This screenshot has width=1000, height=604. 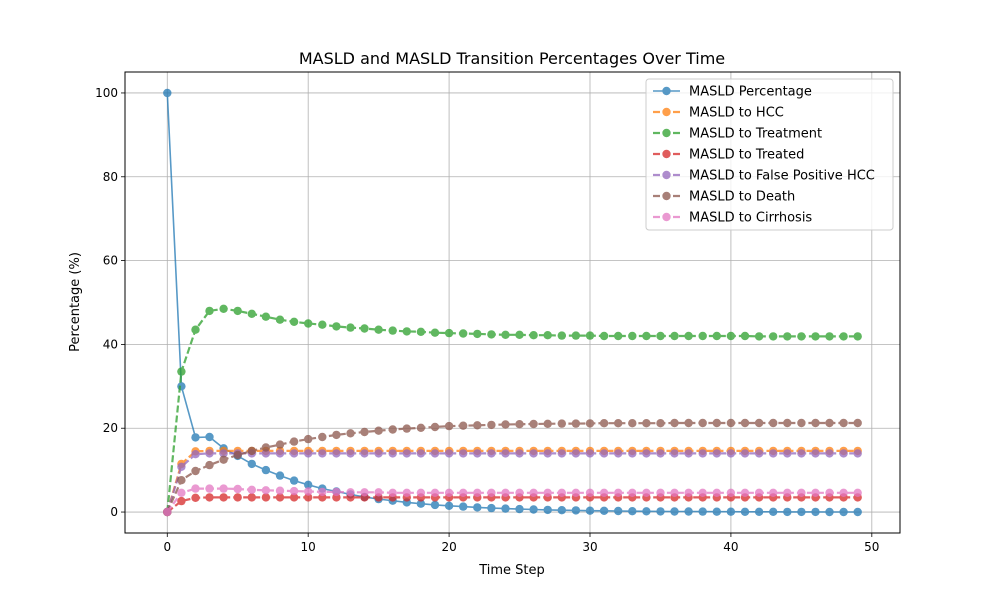 What do you see at coordinates (589, 547) in the screenshot?
I see `x-tick-label: 30` at bounding box center [589, 547].